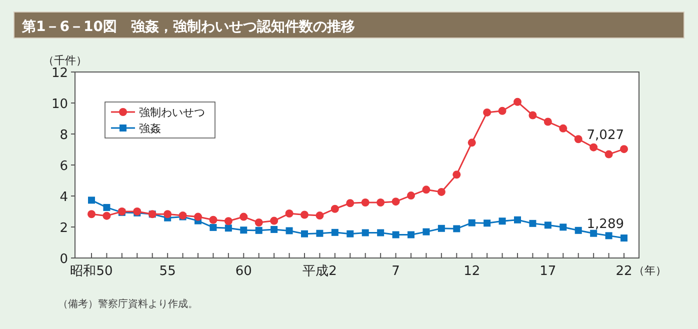  Describe the element at coordinates (91, 271) in the screenshot. I see `x-tick-label: 昭和50` at that location.